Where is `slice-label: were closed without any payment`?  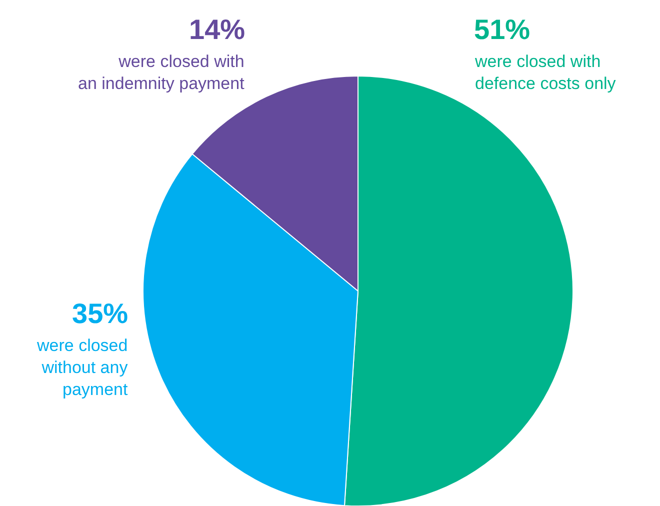
slice-label: were closed without any payment is located at coordinates (82, 368).